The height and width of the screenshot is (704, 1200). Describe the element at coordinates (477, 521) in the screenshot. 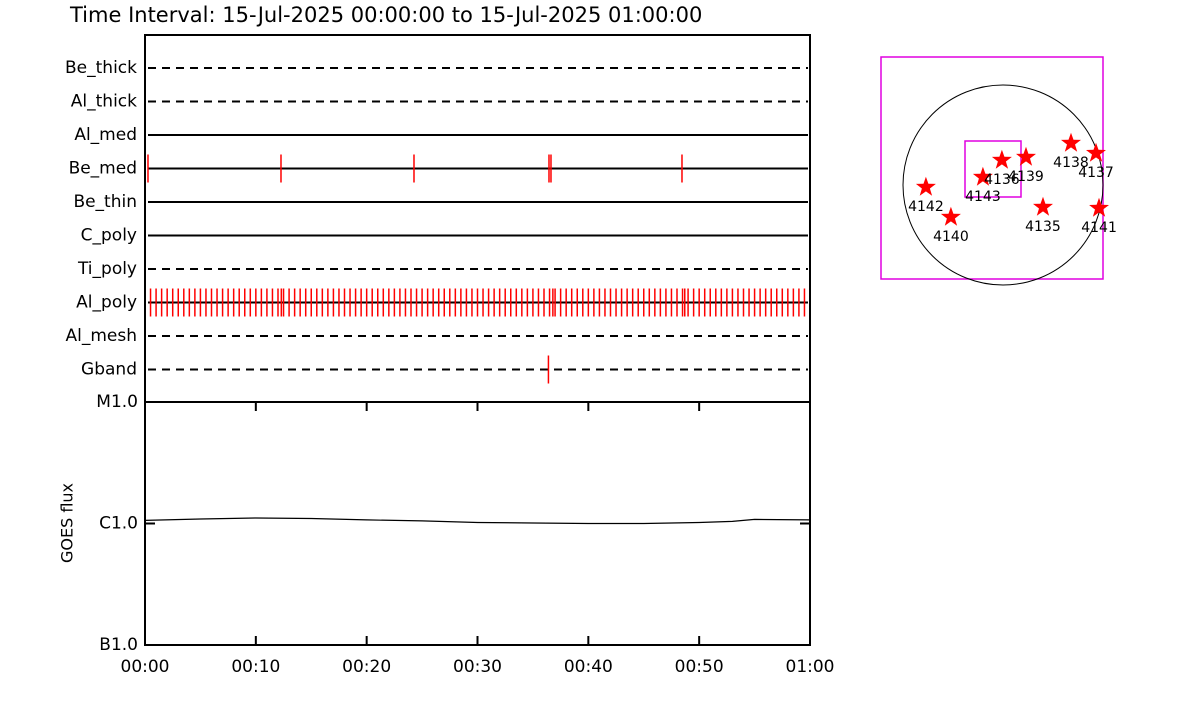

I see `goes-line` at that location.